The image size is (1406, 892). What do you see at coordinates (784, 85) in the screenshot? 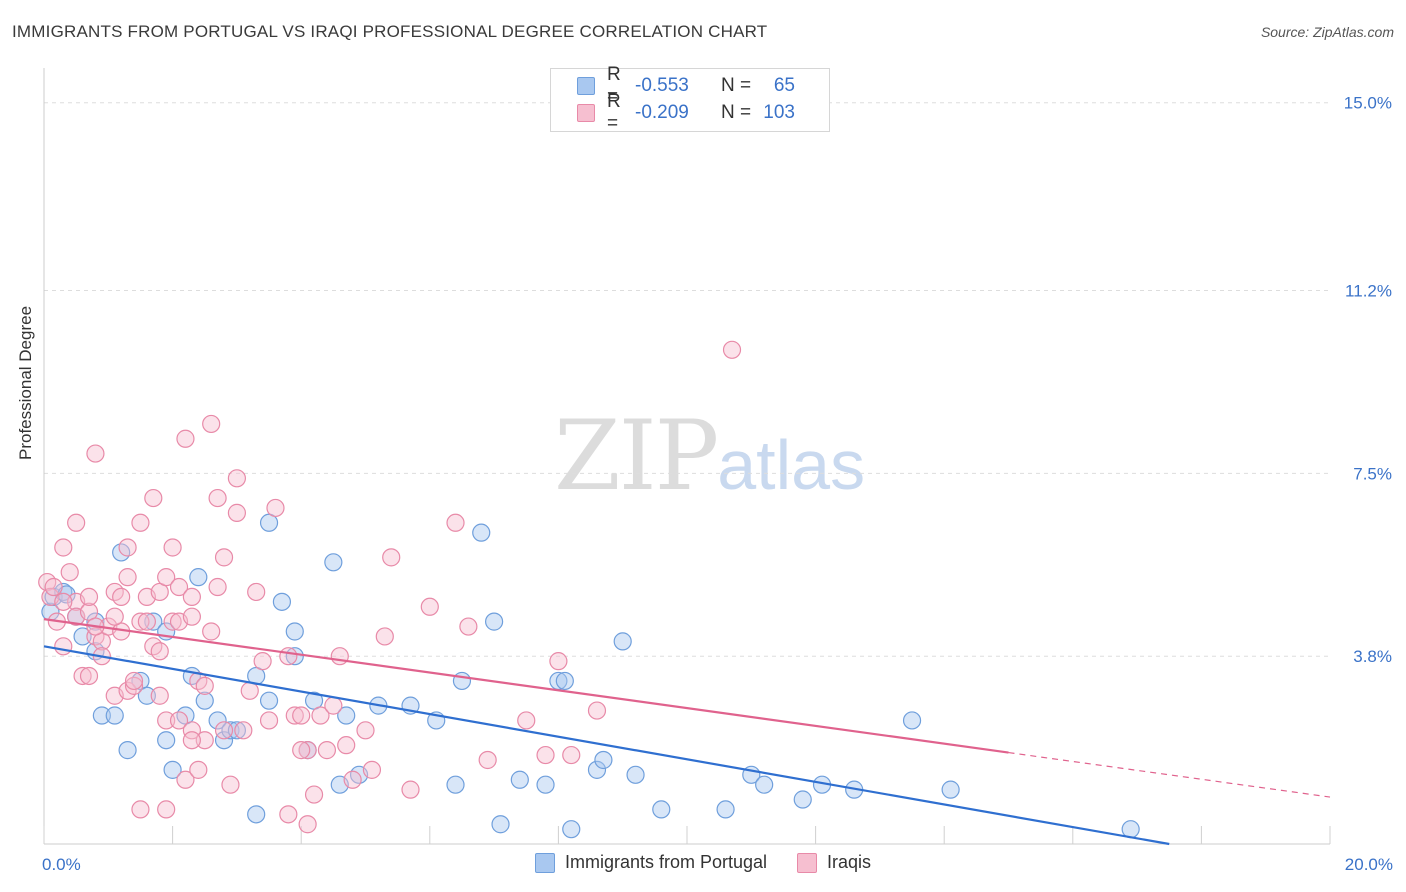
I see `legend-n-value: 65` at bounding box center [784, 85].